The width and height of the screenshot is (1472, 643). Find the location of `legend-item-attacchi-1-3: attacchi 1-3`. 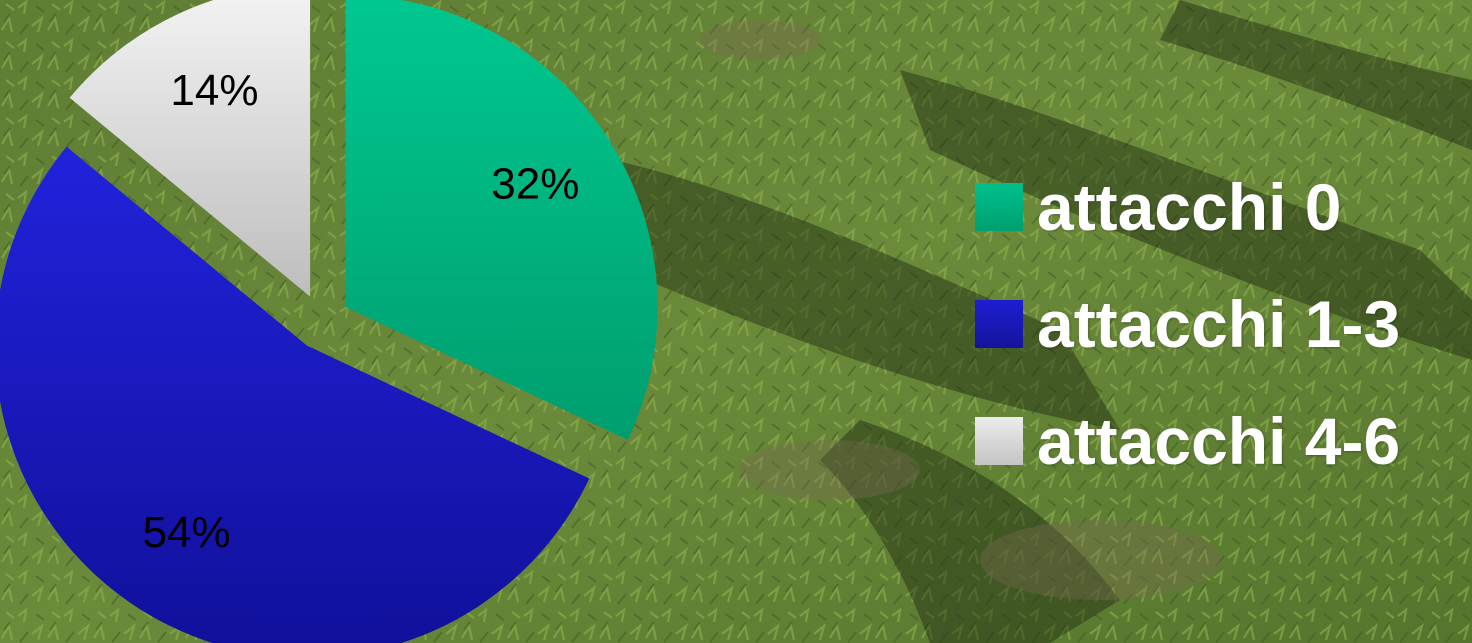

legend-item-attacchi-1-3: attacchi 1-3 is located at coordinates (1187, 323).